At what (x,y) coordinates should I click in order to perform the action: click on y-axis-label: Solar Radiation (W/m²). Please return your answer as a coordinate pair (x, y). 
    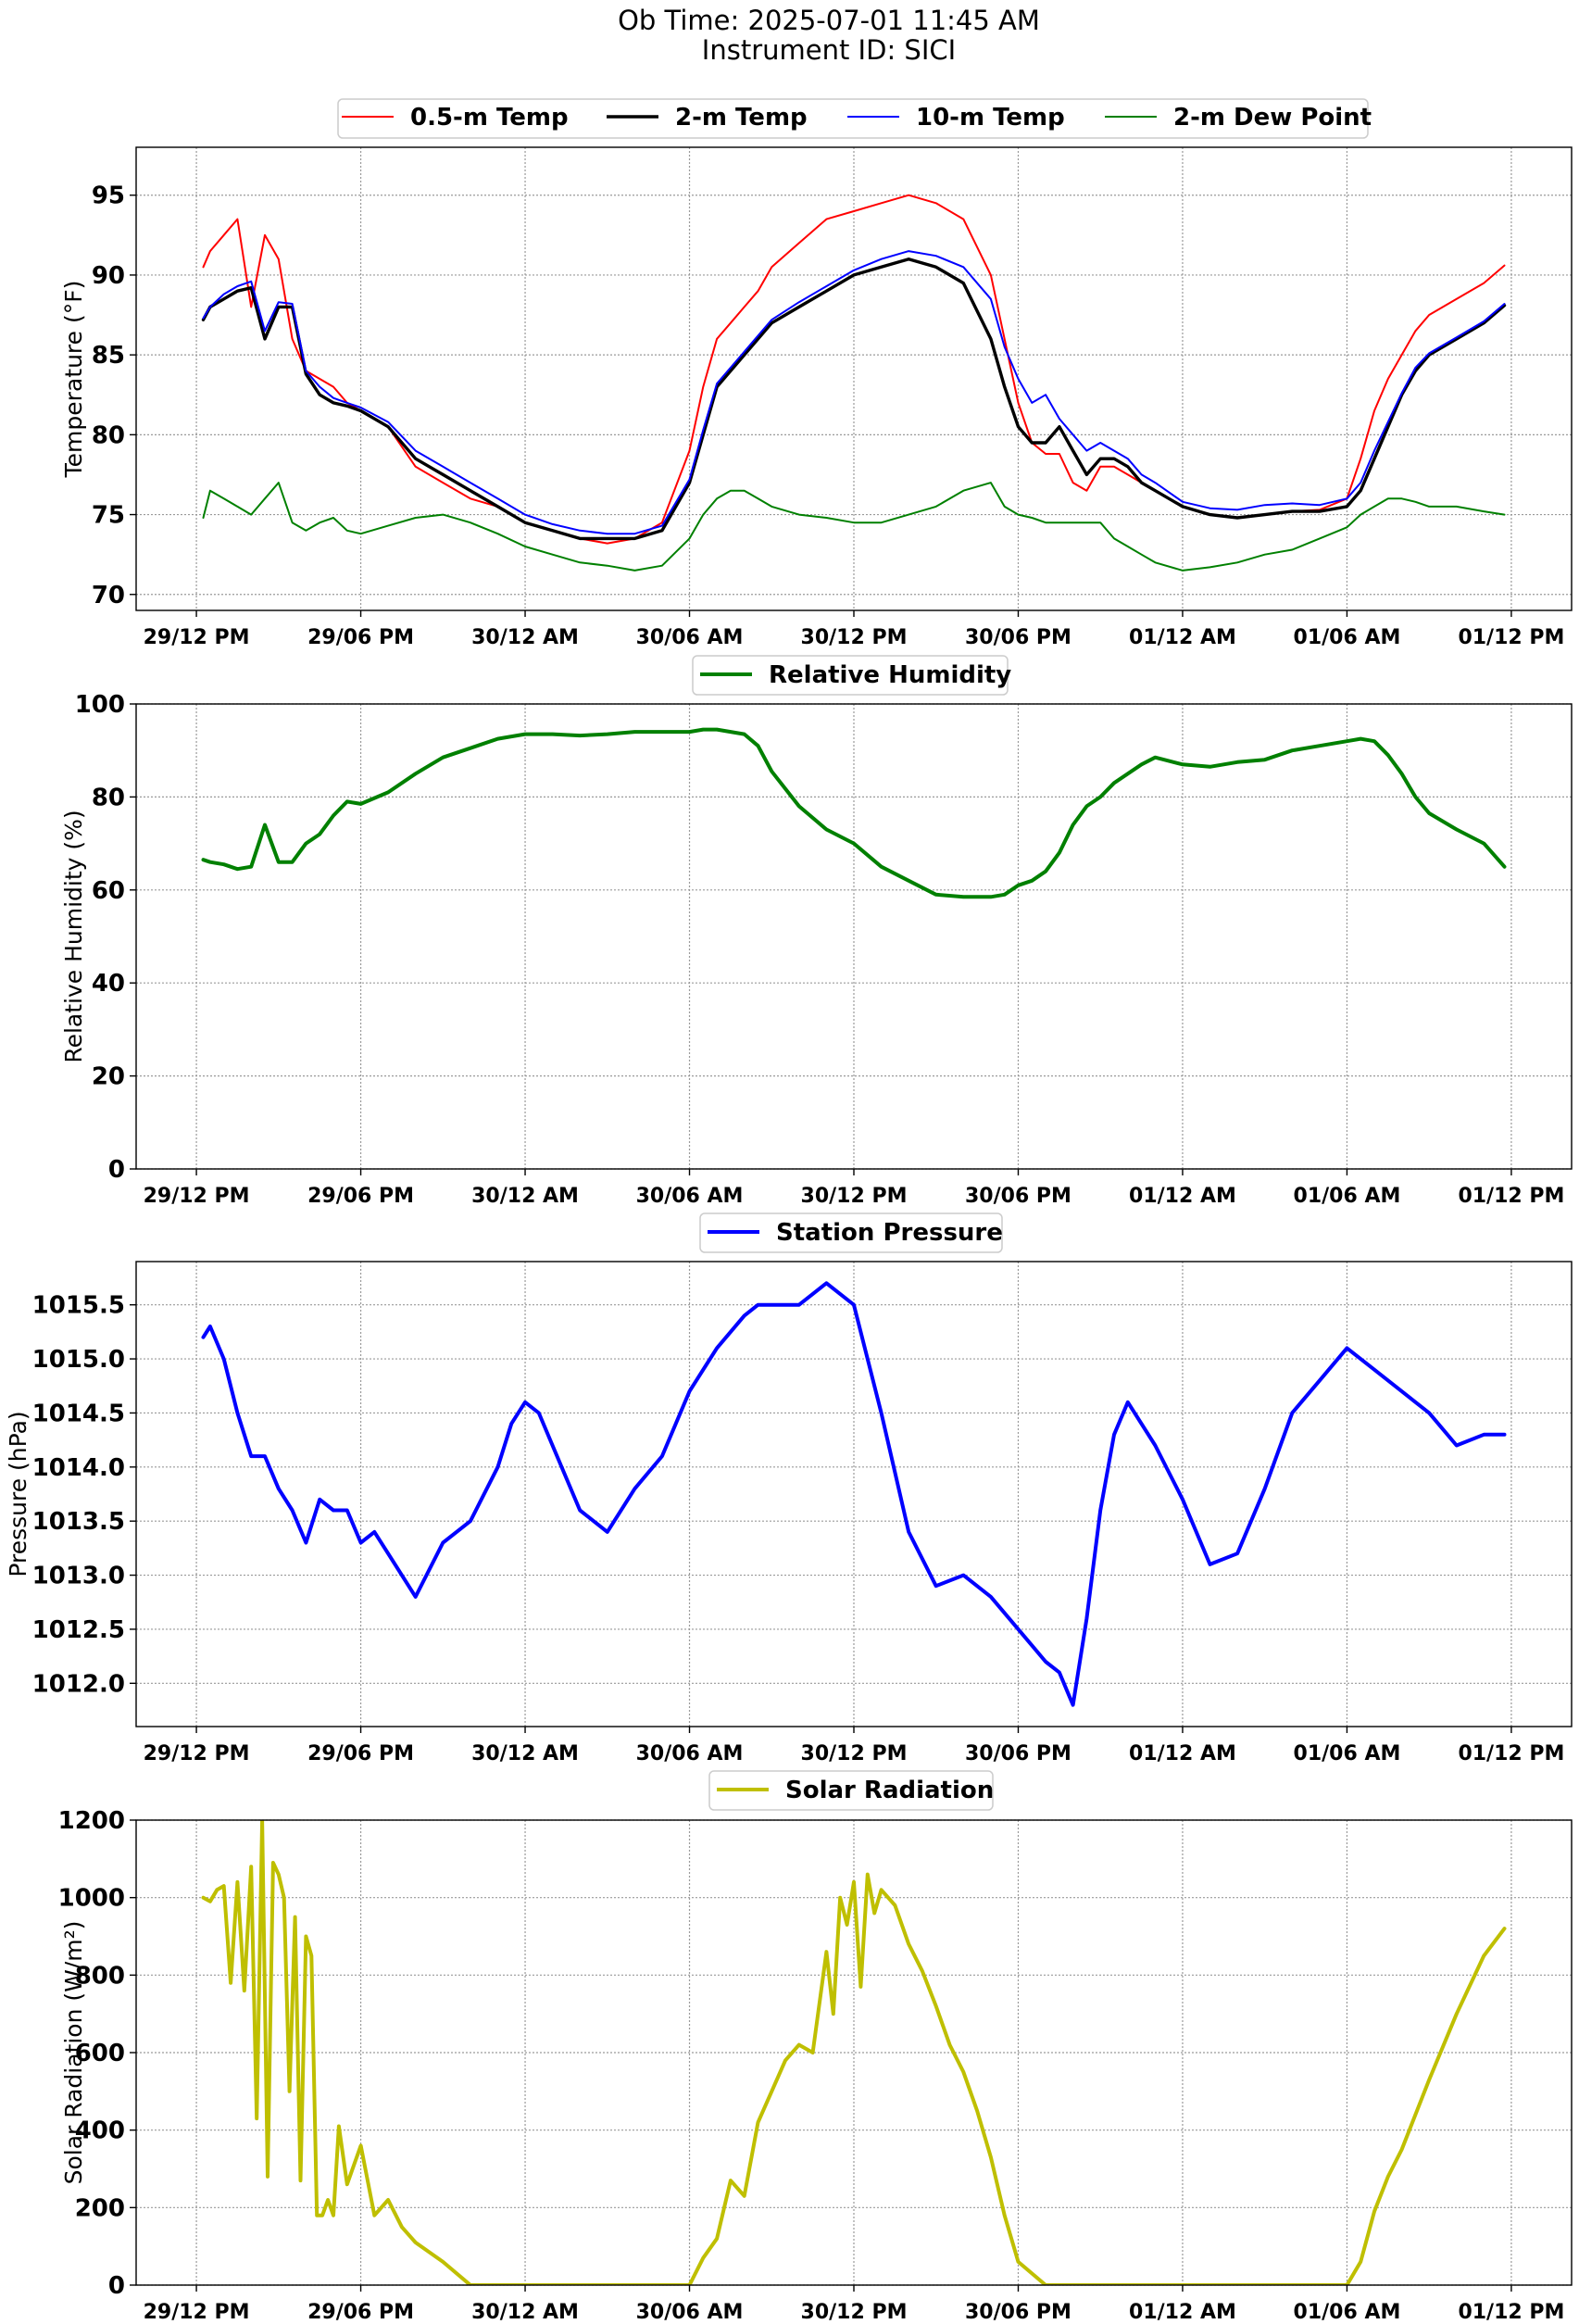
    Looking at the image, I should click on (74, 2053).